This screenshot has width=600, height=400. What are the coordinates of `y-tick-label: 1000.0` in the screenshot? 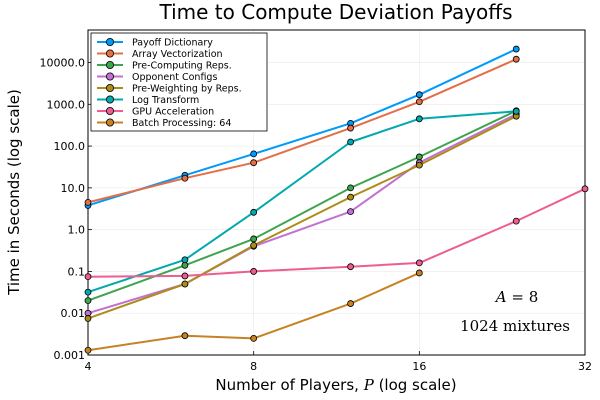 It's located at (66, 104).